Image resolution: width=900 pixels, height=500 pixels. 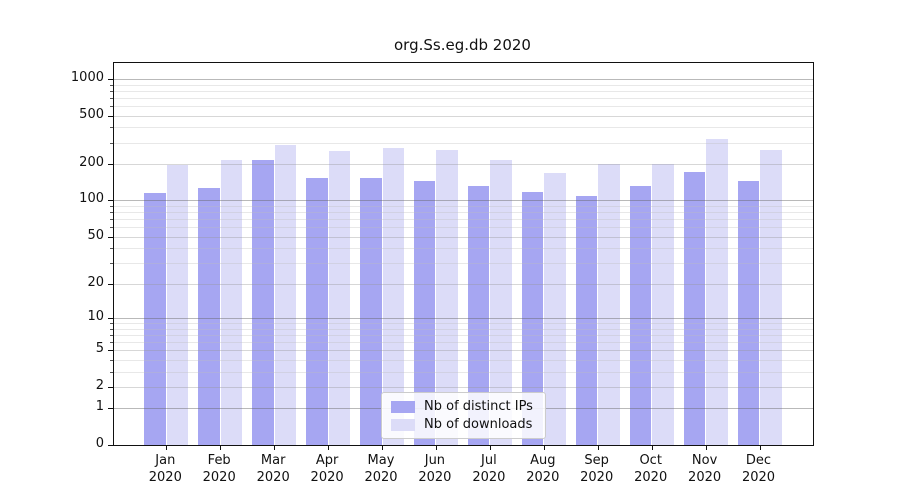 I want to click on legend-swatch-distinct-ips, so click(x=403, y=406).